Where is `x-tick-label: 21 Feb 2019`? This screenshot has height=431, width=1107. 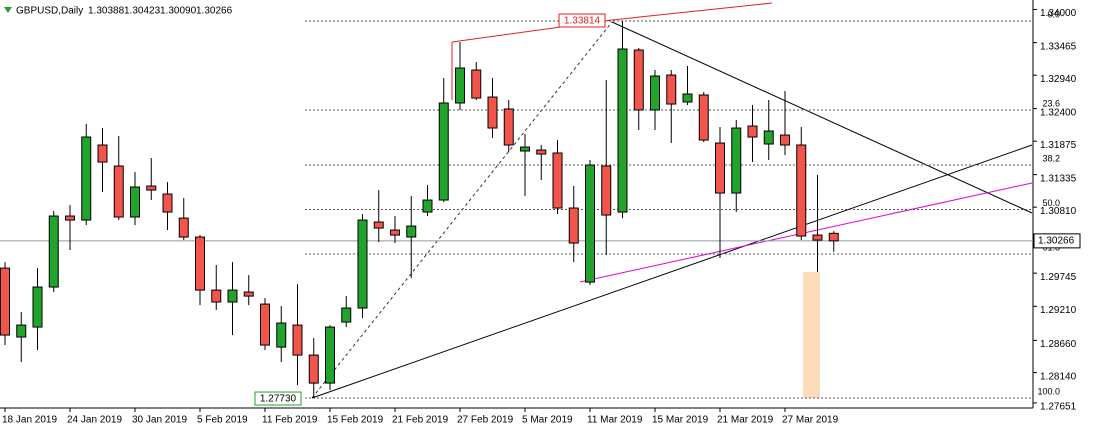
x-tick-label: 21 Feb 2019 is located at coordinates (420, 420).